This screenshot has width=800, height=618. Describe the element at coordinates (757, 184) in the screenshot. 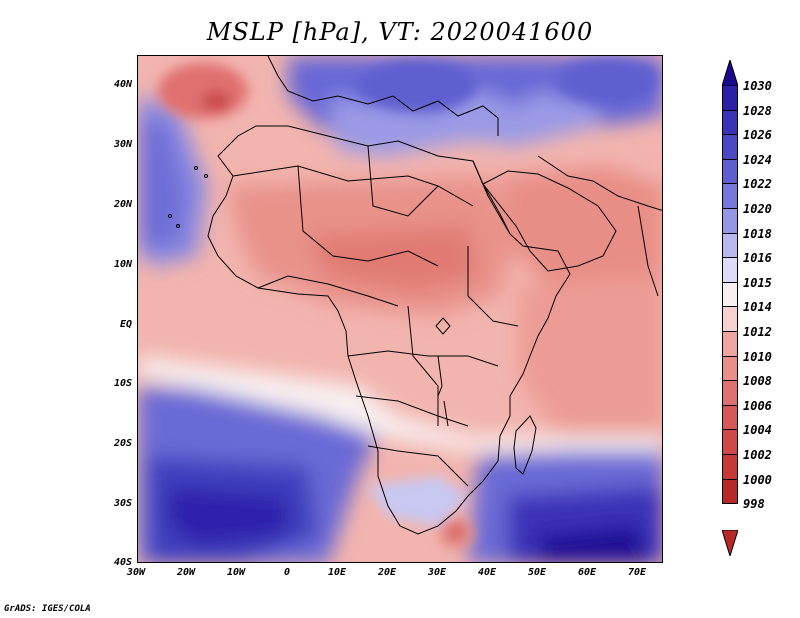

I see `colorbar-label: 1022` at that location.